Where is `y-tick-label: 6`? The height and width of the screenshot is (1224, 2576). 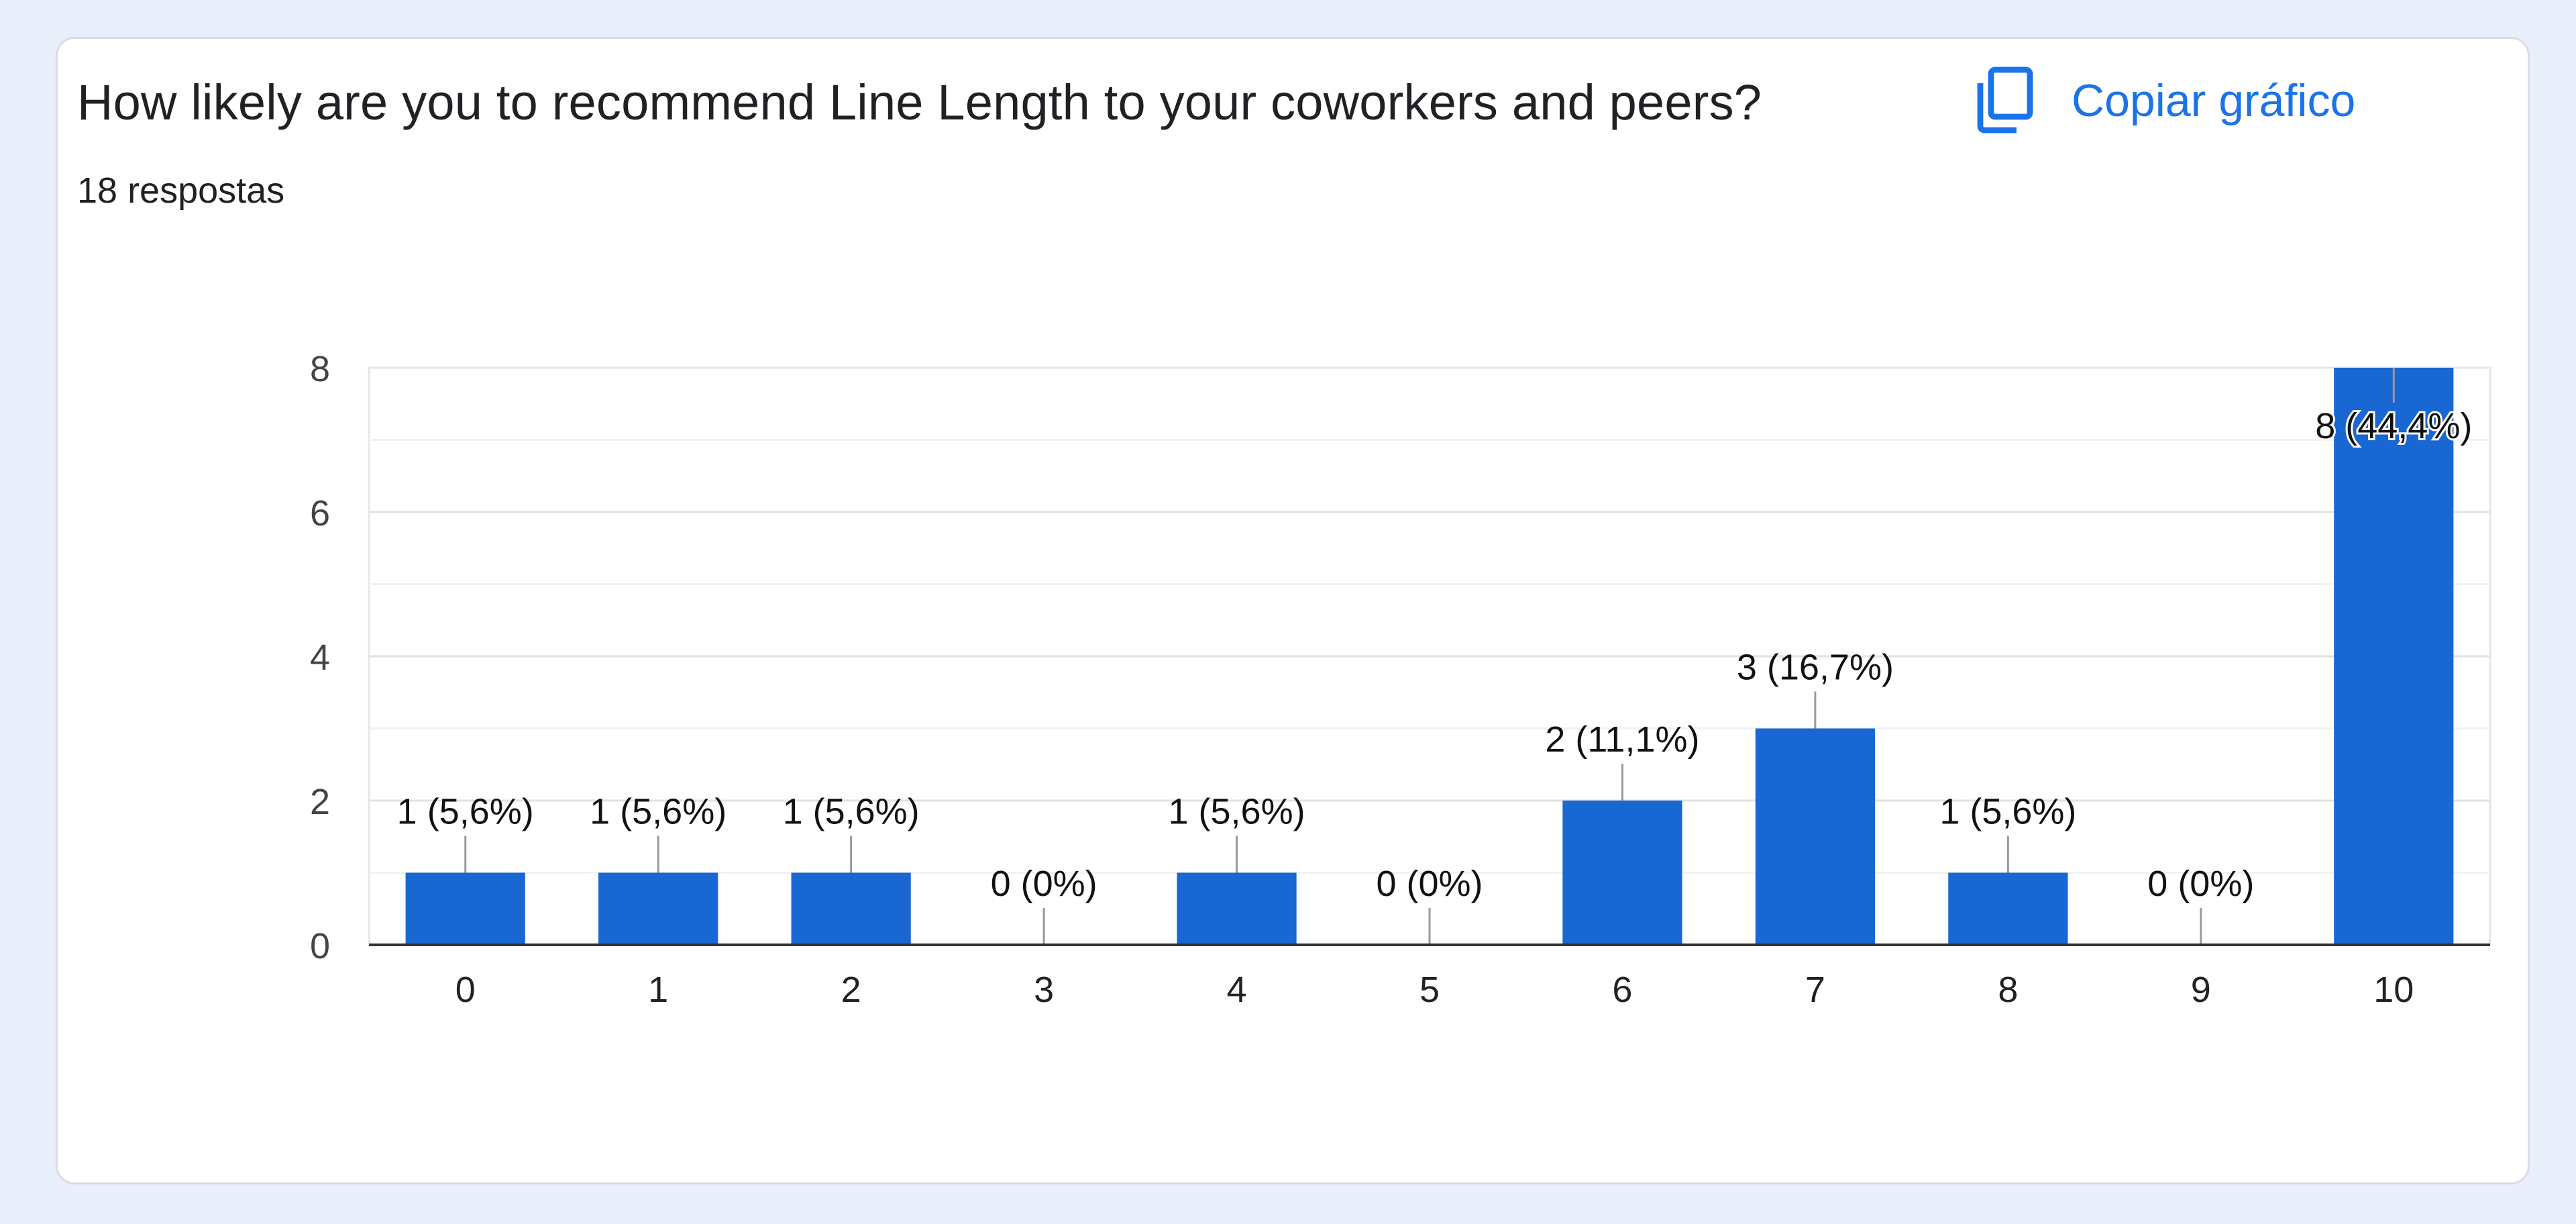
y-tick-label: 6 is located at coordinates (320, 513).